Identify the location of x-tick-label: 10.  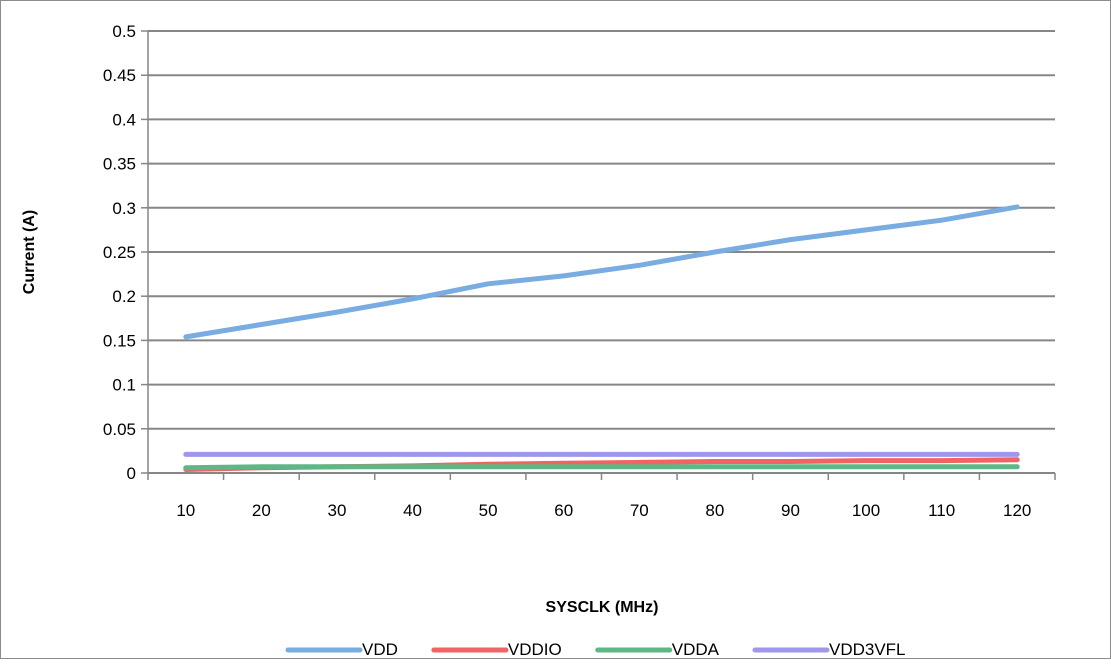
(185, 510).